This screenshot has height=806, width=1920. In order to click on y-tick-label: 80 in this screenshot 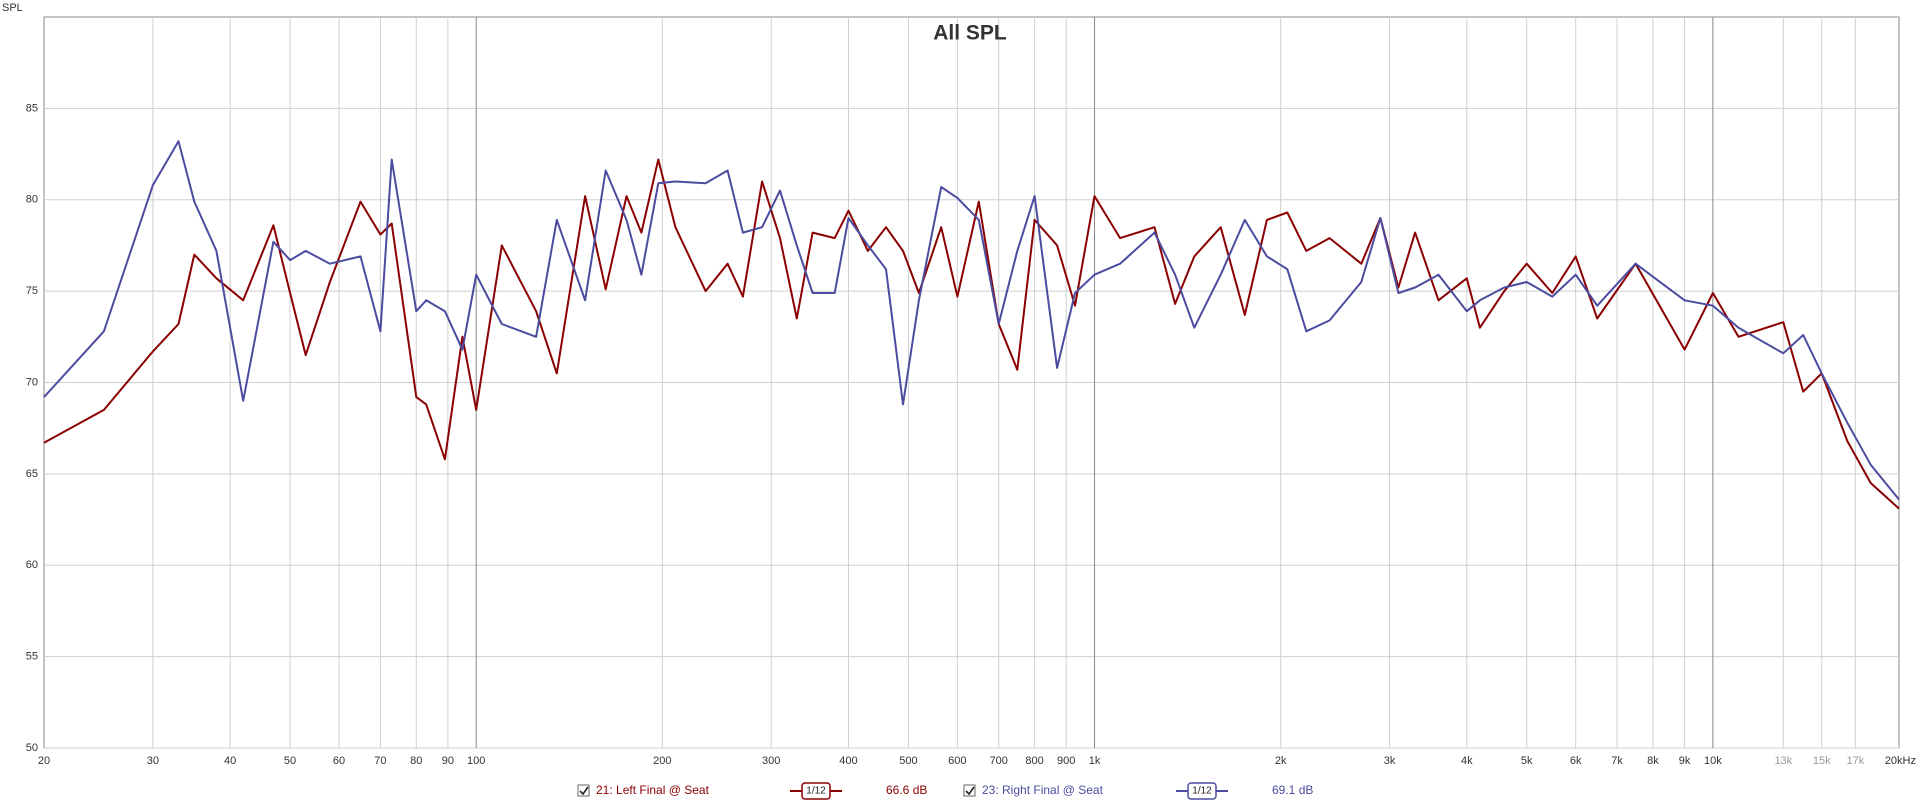, I will do `click(32, 200)`.